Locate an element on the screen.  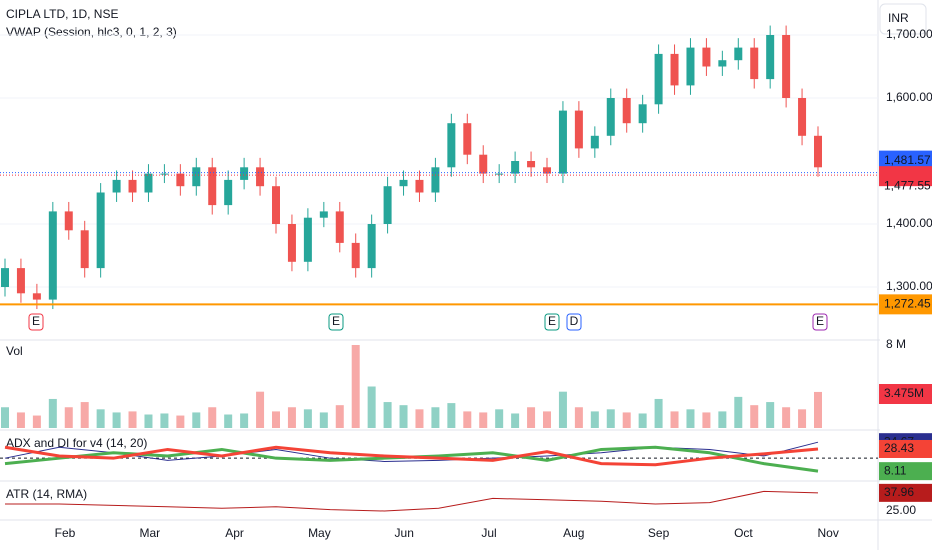
month-label: Apr is located at coordinates (234, 533).